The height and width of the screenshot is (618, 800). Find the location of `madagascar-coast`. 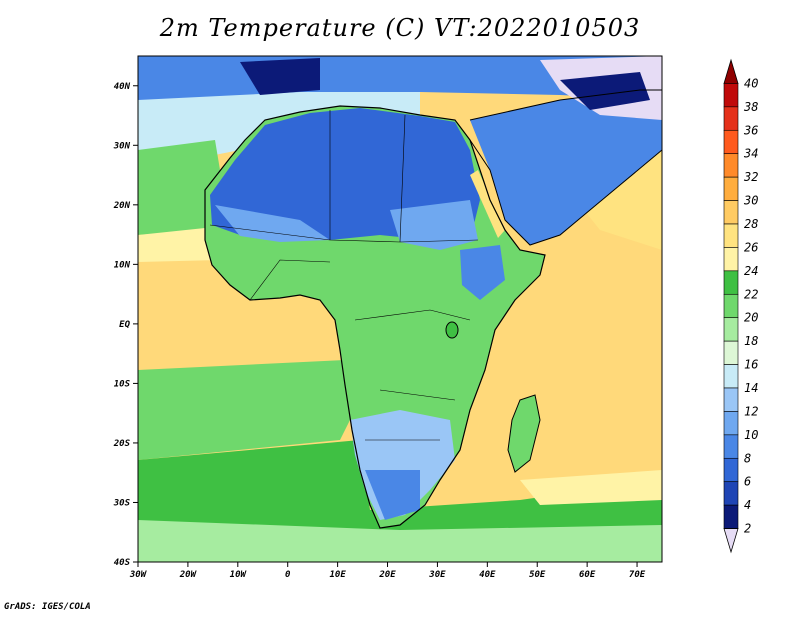

madagascar-coast is located at coordinates (524, 433).